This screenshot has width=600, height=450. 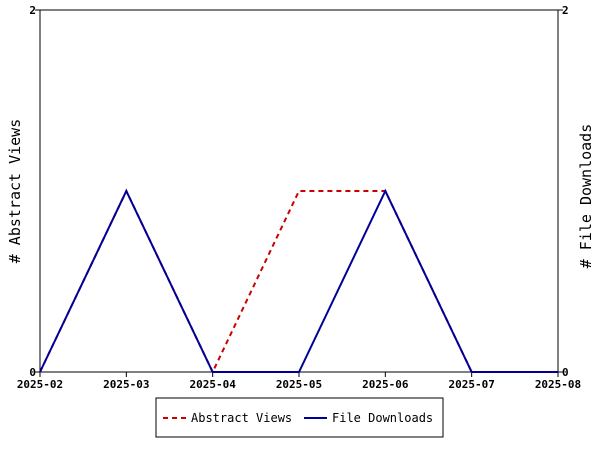 What do you see at coordinates (586, 196) in the screenshot?
I see `y-axis-right-title: # File Downloads` at bounding box center [586, 196].